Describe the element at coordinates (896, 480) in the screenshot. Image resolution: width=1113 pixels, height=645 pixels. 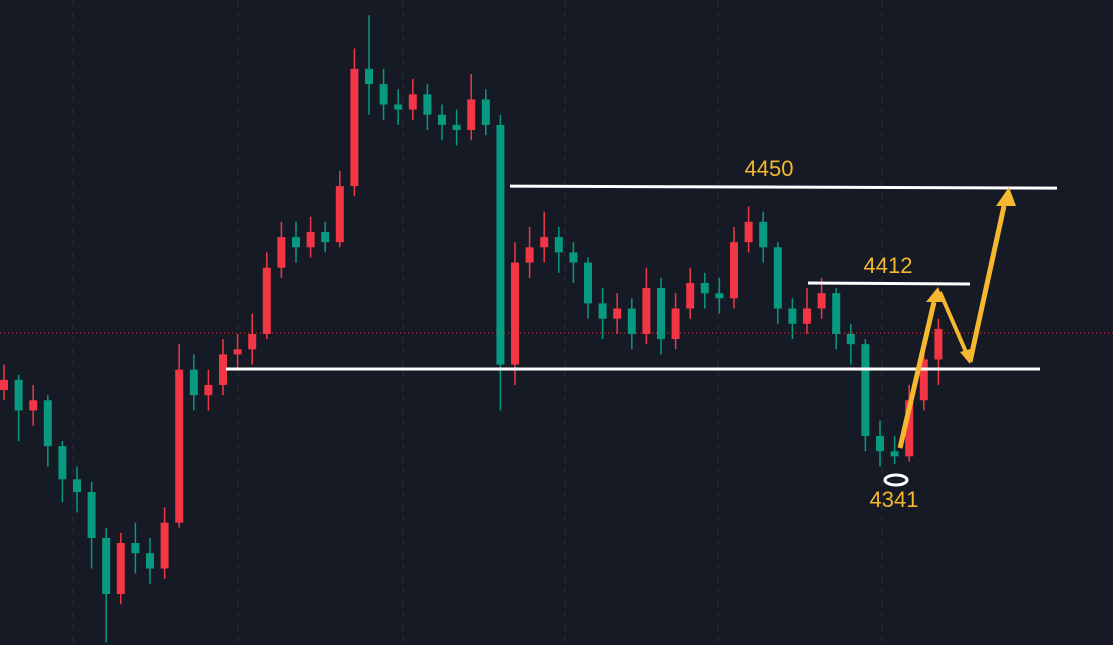
I see `low-marker` at that location.